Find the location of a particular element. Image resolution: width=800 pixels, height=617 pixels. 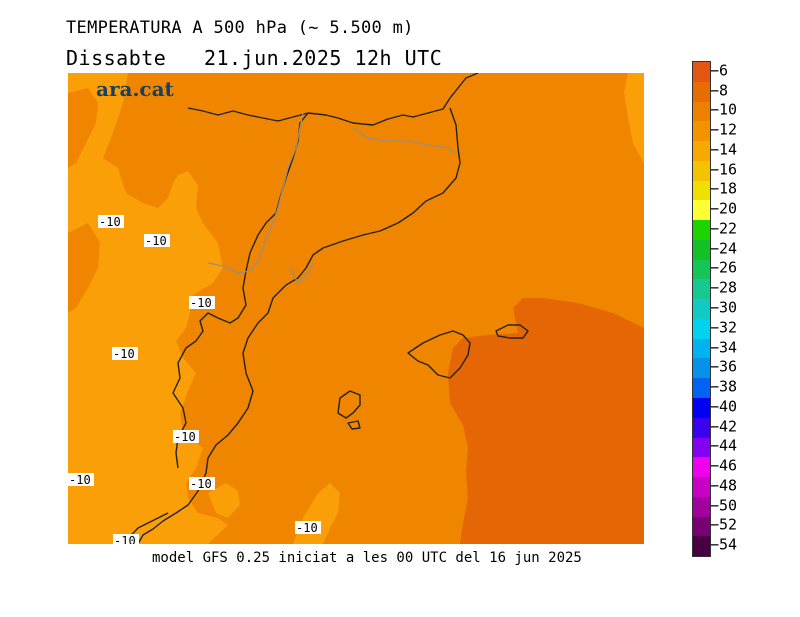

boundary-catalonia-france is located at coordinates (404, 140).